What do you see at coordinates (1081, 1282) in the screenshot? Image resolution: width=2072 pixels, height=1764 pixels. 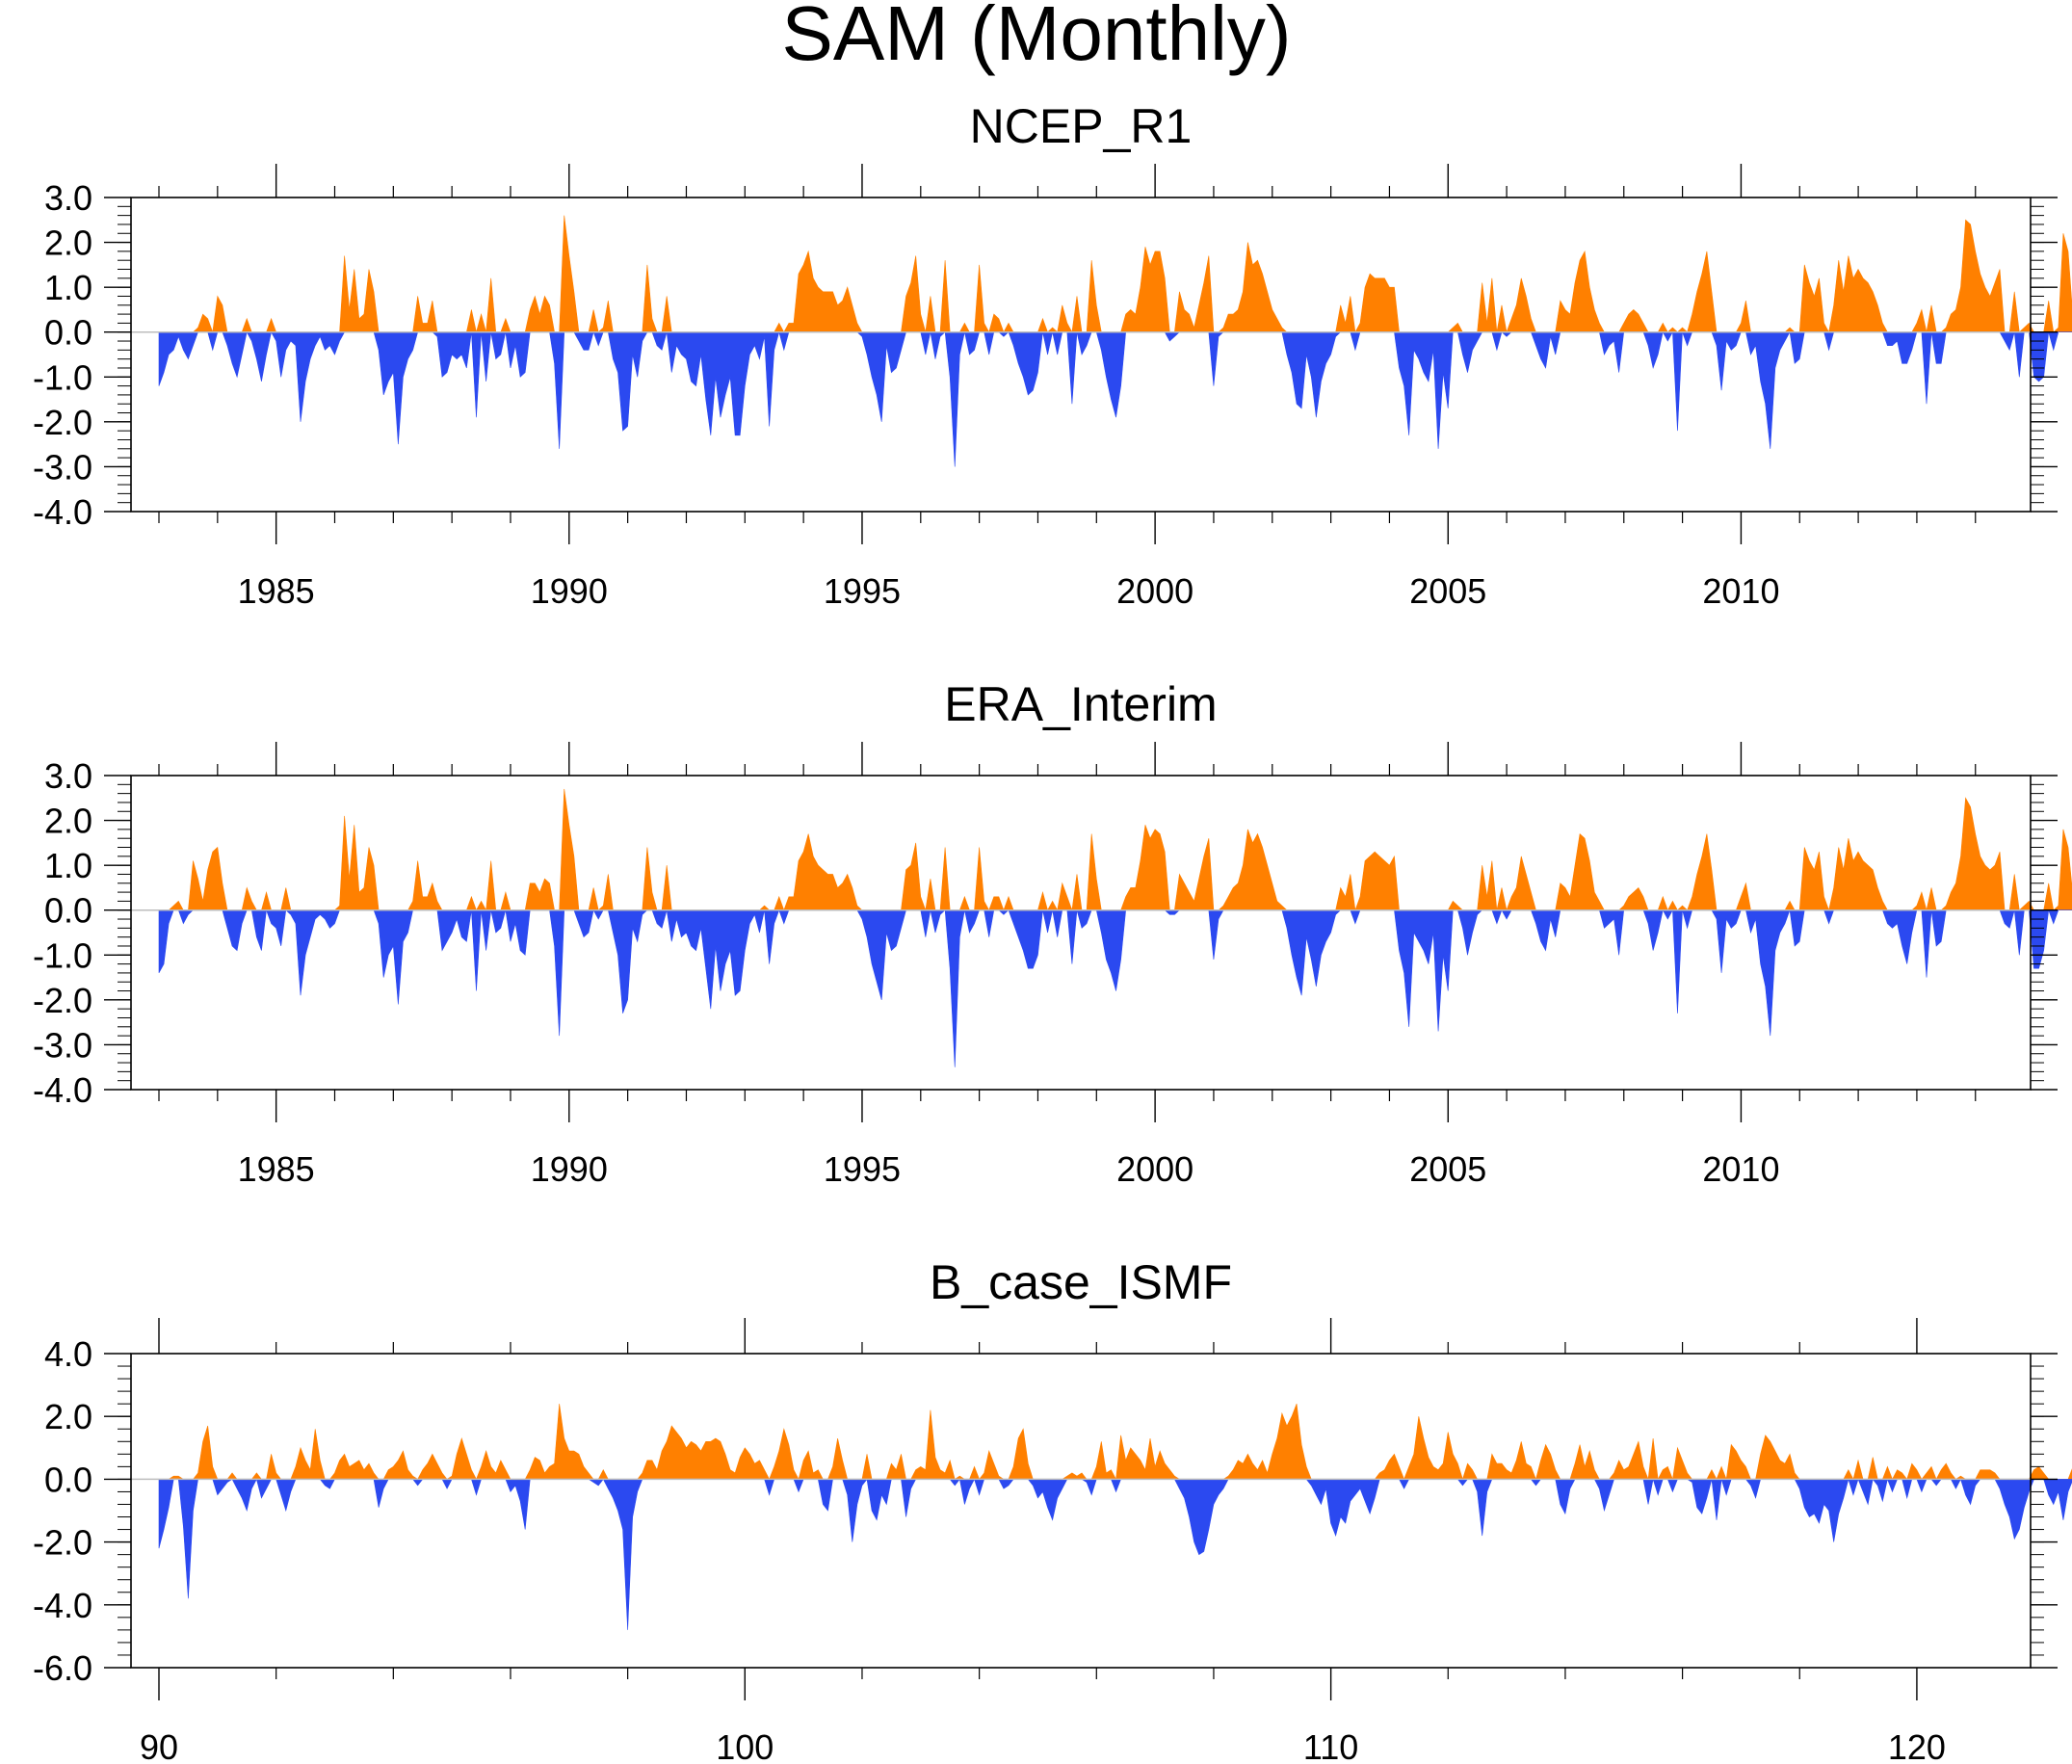 I see `panel-title: B_case_ISMF` at bounding box center [1081, 1282].